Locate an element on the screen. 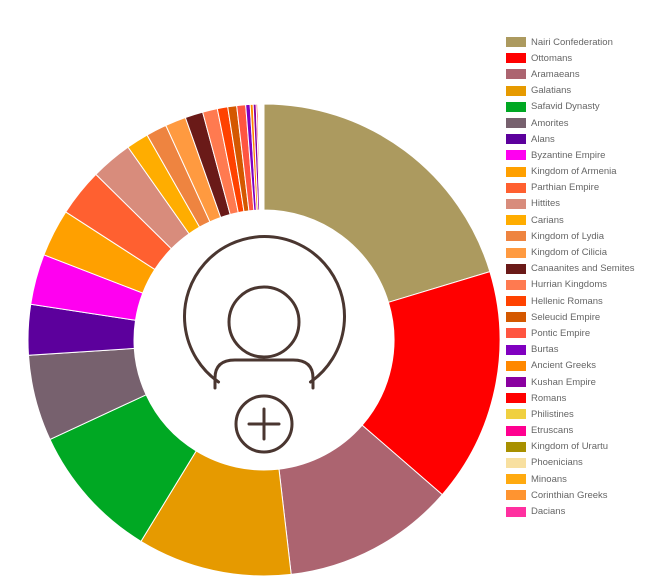 The image size is (647, 585). legend-item: Phoenicians is located at coordinates (570, 463).